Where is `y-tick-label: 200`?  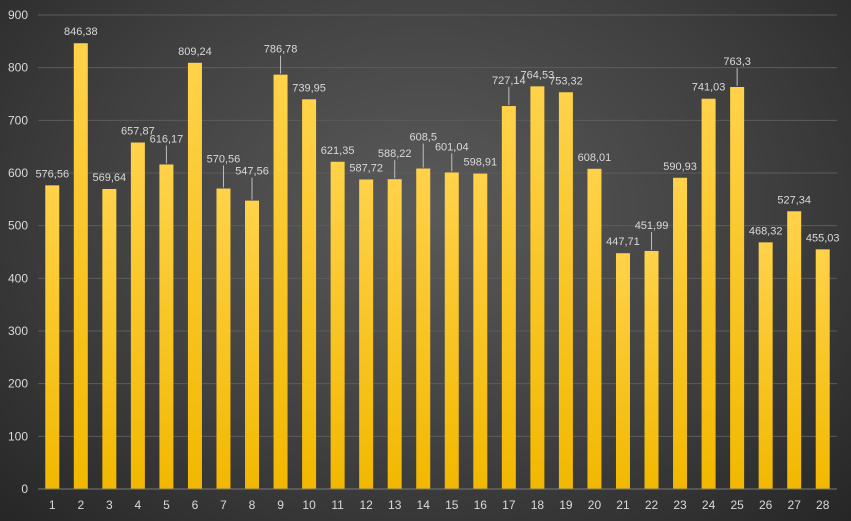
y-tick-label: 200 is located at coordinates (18, 384).